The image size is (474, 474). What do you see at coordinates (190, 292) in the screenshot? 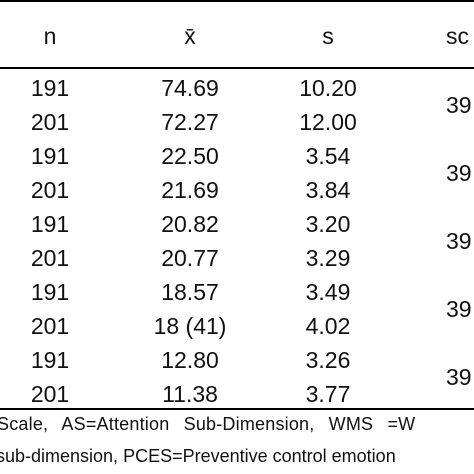
I see `cell-mean: 18.57` at bounding box center [190, 292].